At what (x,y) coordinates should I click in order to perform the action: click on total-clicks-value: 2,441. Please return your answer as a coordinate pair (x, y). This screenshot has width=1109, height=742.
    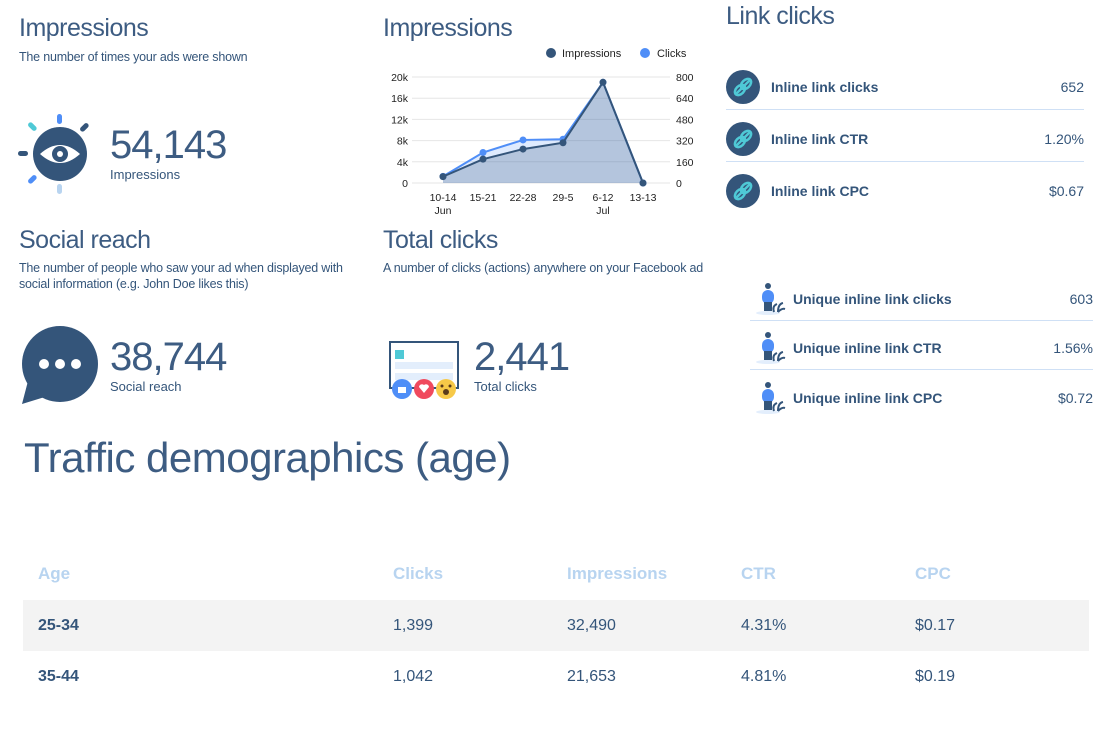
    Looking at the image, I should click on (522, 357).